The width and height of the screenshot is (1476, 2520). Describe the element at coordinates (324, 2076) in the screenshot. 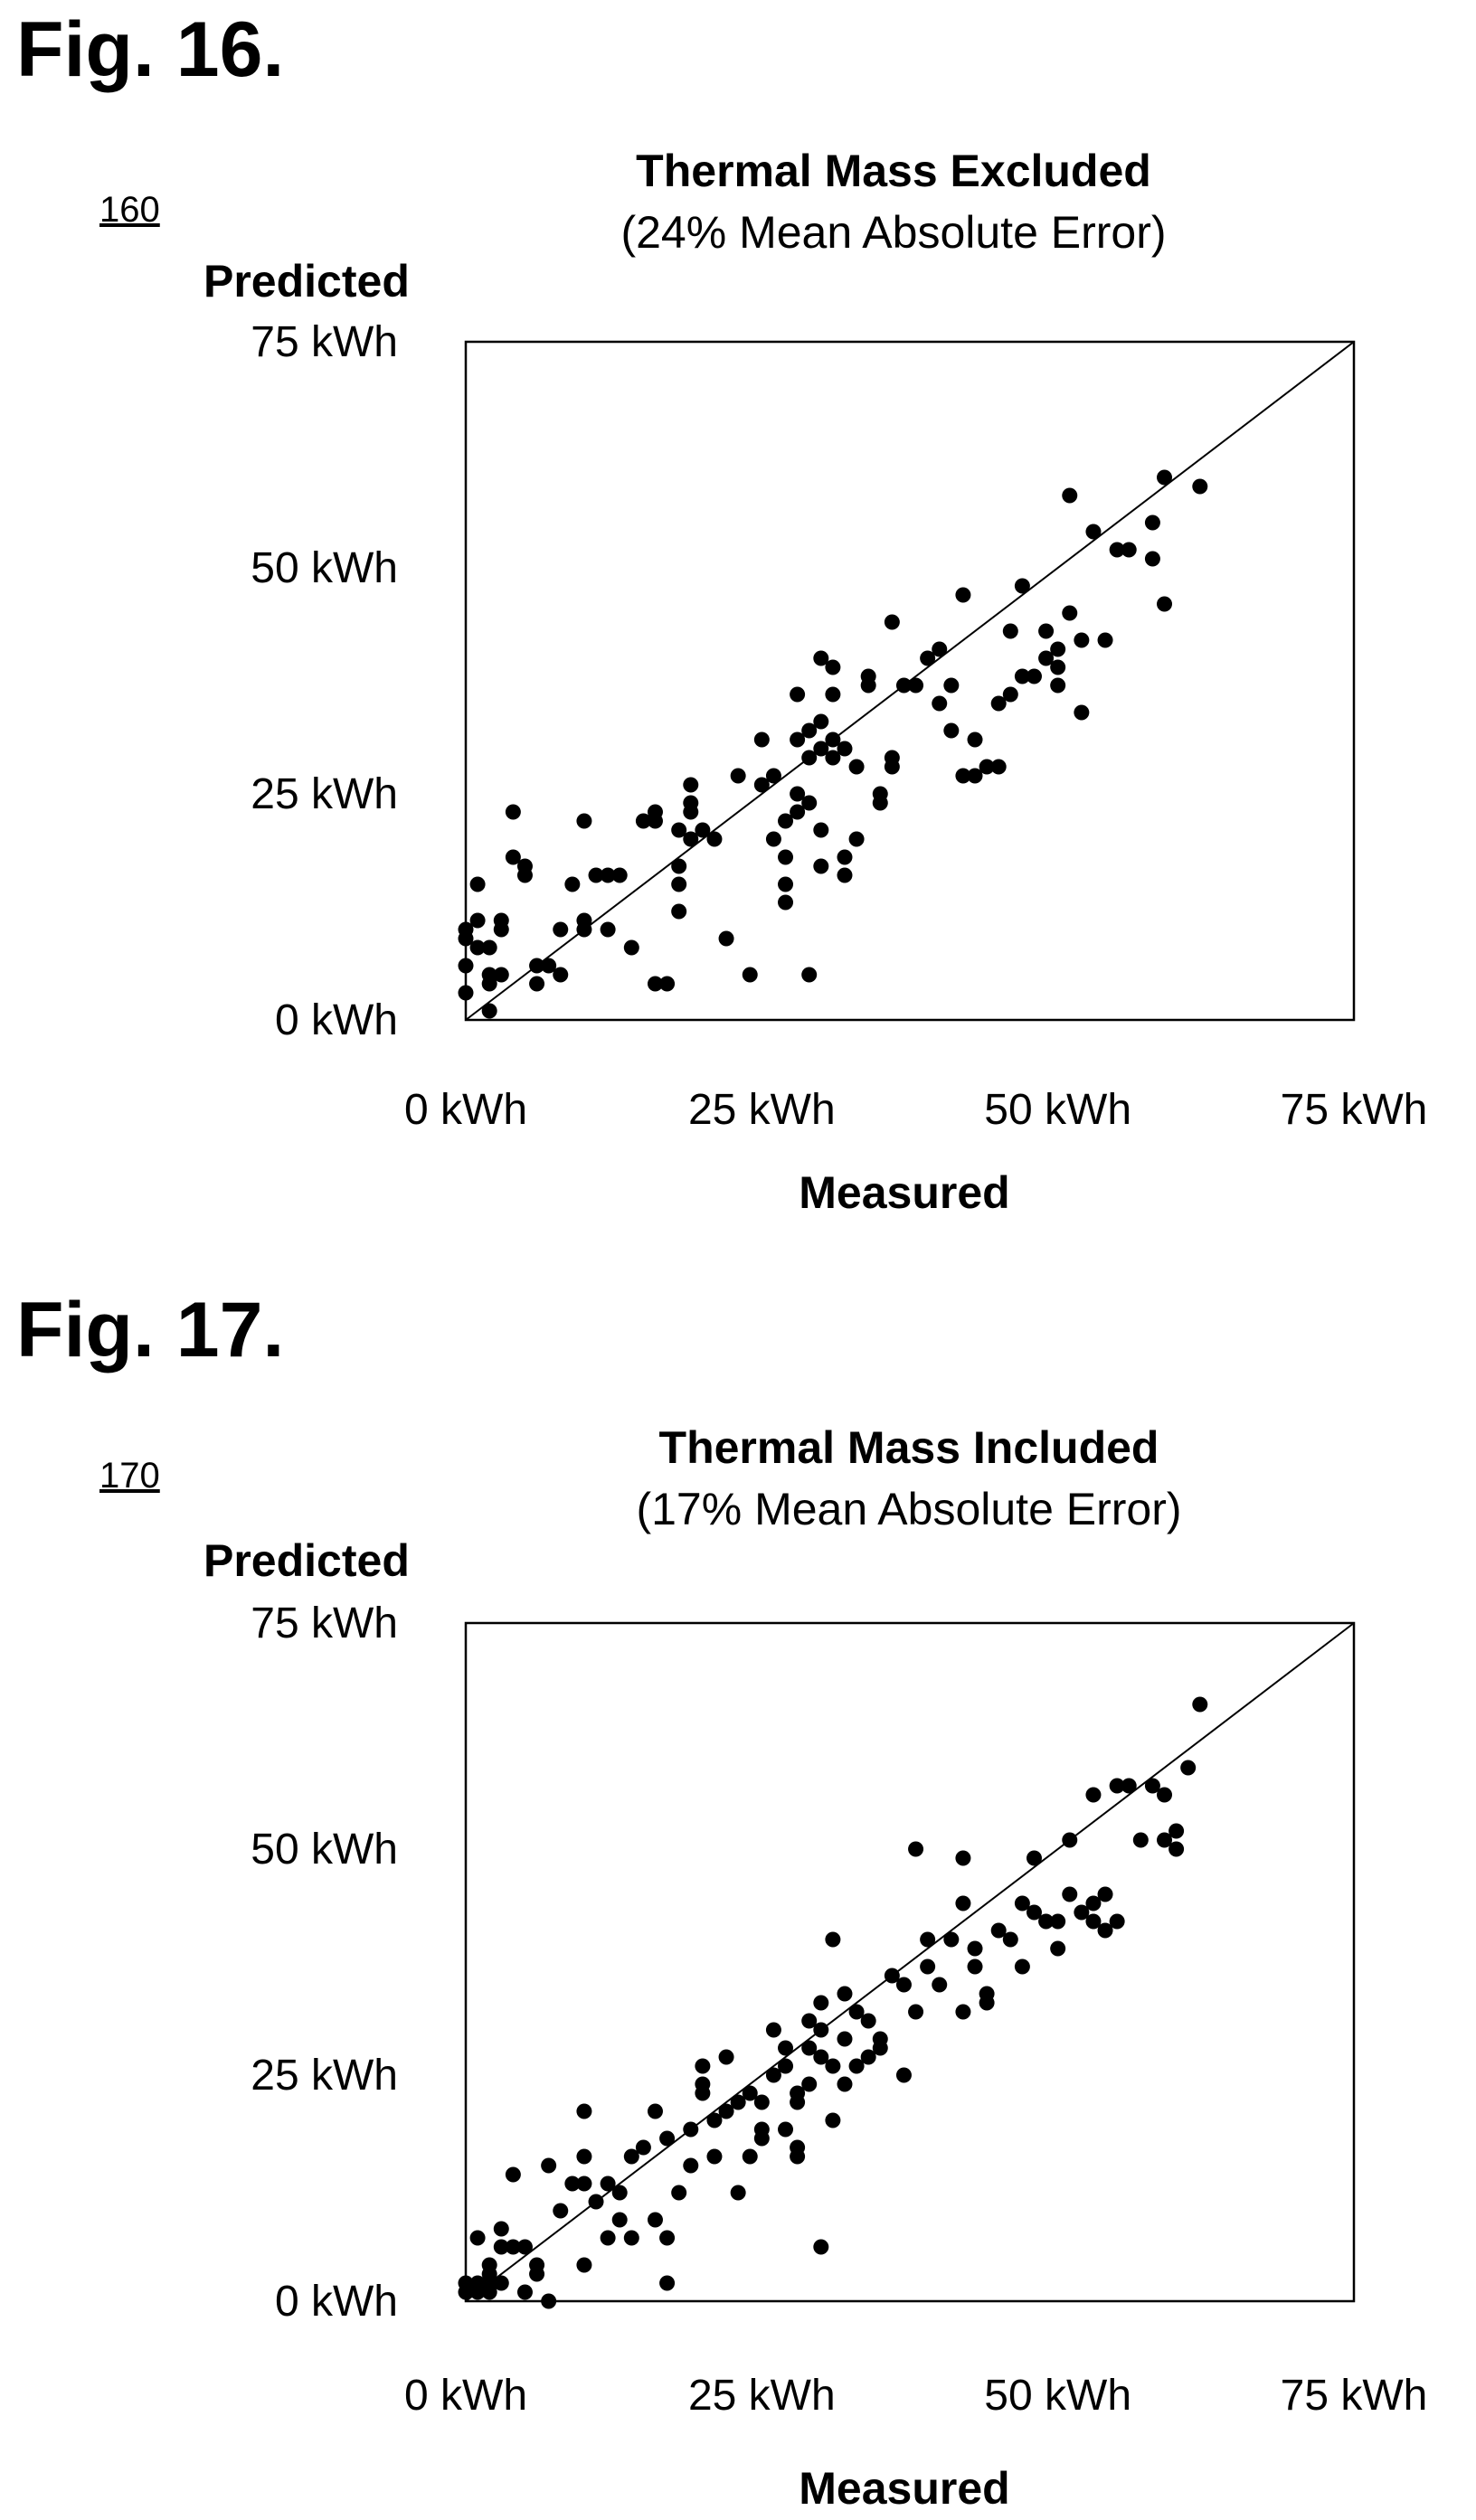

I see `y-tick-label: 25 kWh` at that location.